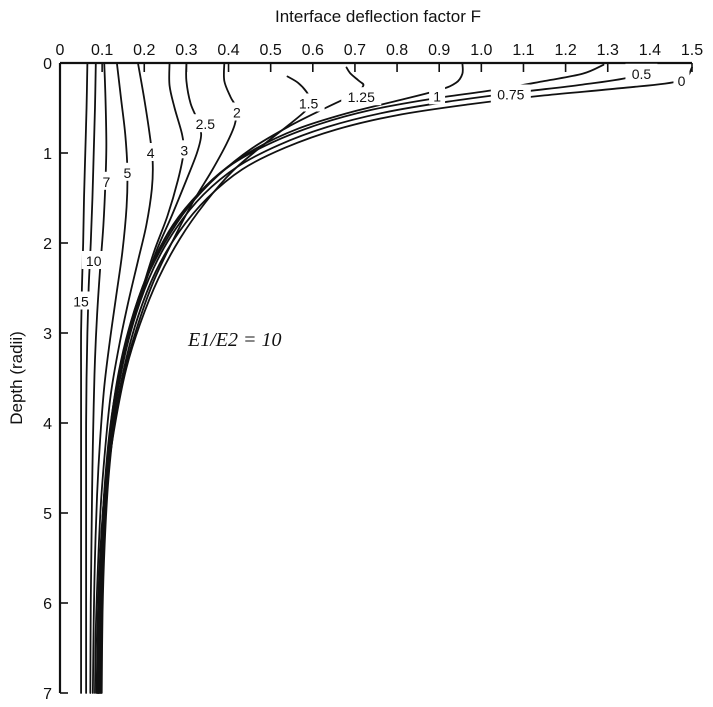  Describe the element at coordinates (481, 50) in the screenshot. I see `x-tick-label: 1.0` at that location.